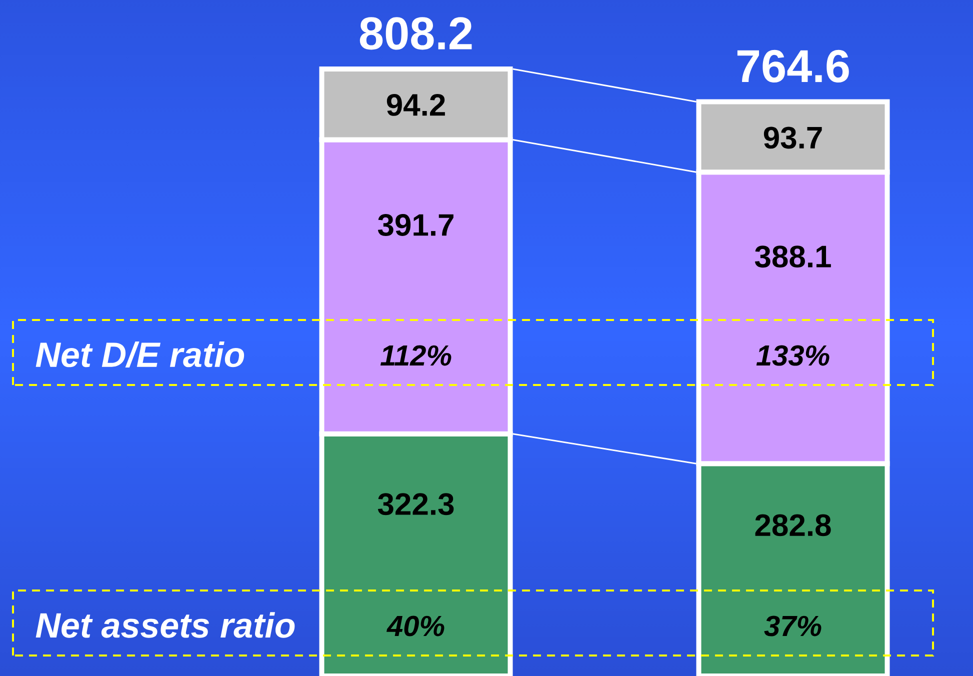 Image resolution: width=973 pixels, height=676 pixels. I want to click on data-label: 93.7, so click(793, 137).